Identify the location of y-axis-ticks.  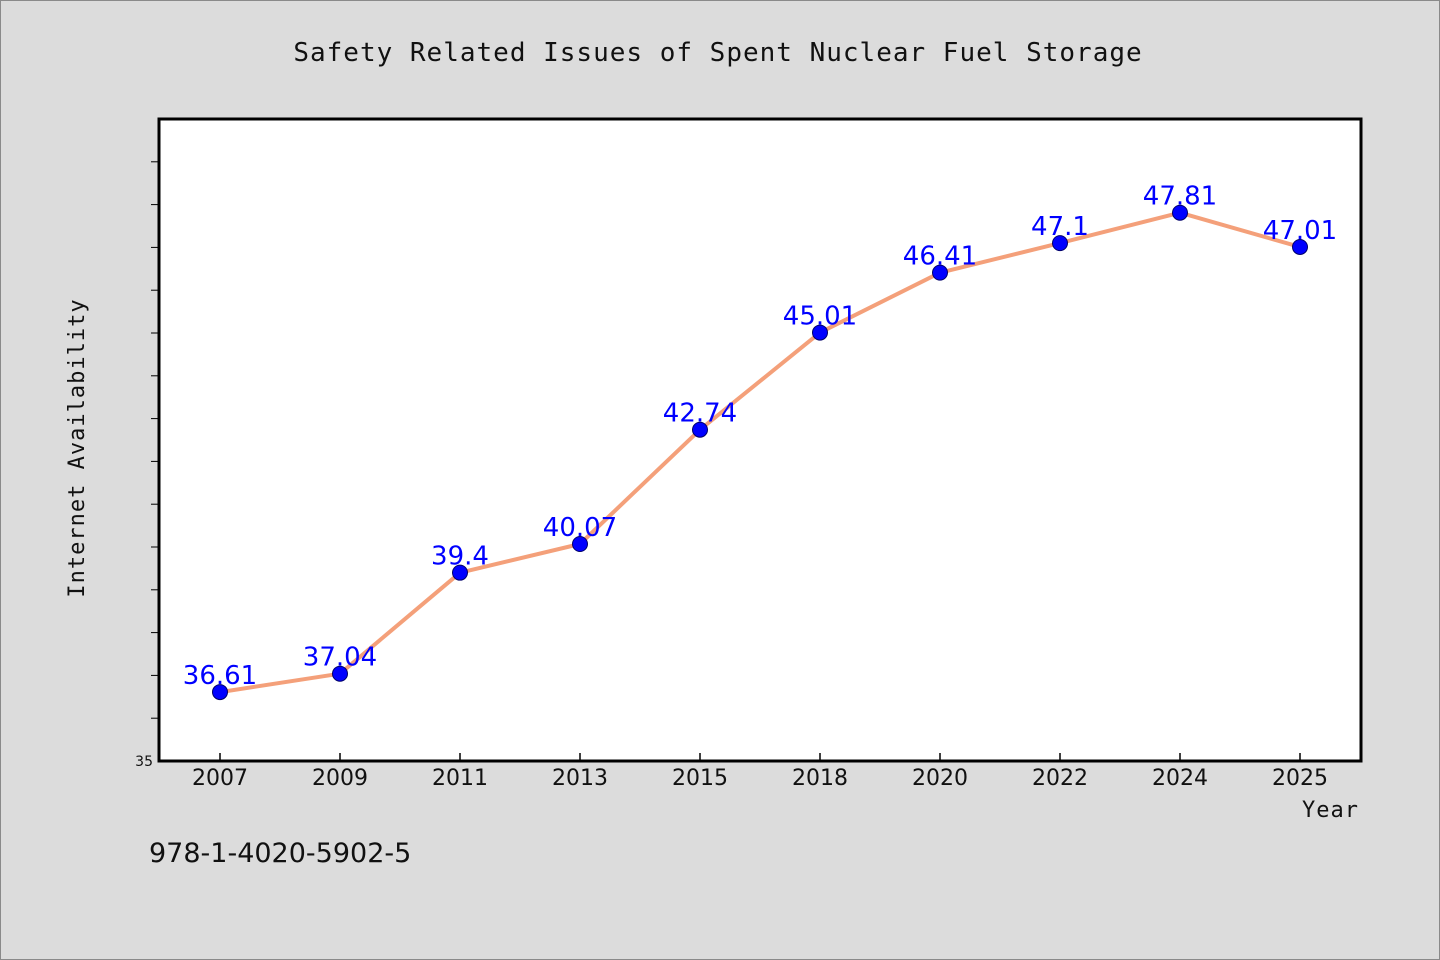
(155, 440).